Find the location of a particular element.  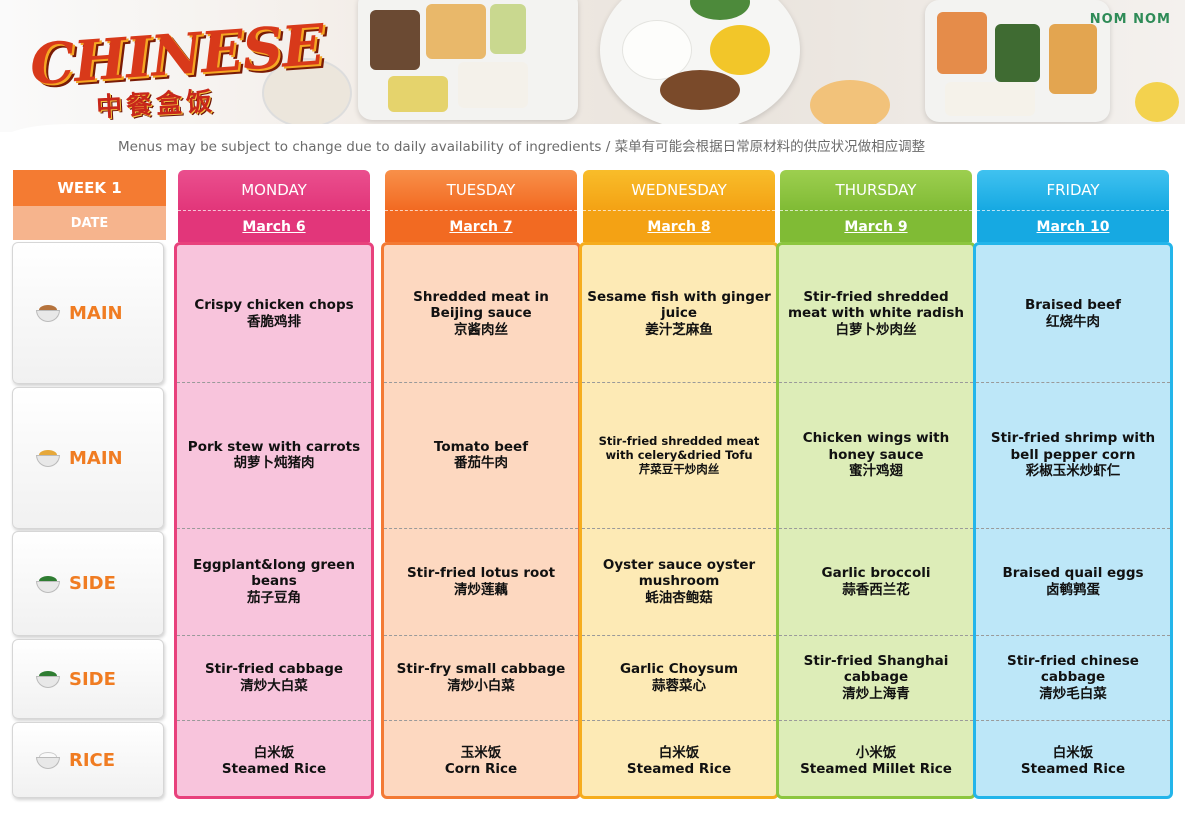

day-date-text: March 6 is located at coordinates (274, 226).